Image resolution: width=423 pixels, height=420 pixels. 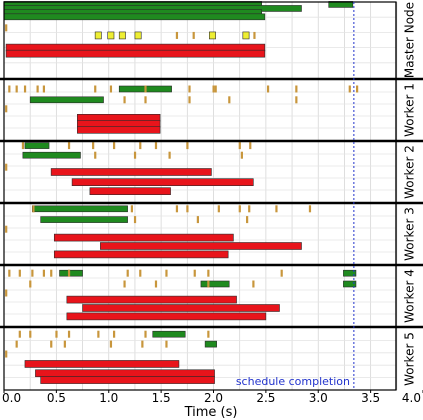 What do you see at coordinates (169, 334) in the screenshot?
I see `worker-5-green-bar` at bounding box center [169, 334].